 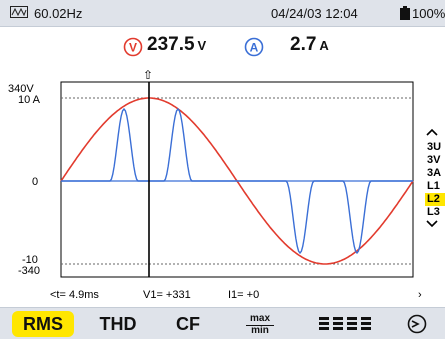 What do you see at coordinates (43, 324) in the screenshot?
I see `rms-button: RMS` at bounding box center [43, 324].